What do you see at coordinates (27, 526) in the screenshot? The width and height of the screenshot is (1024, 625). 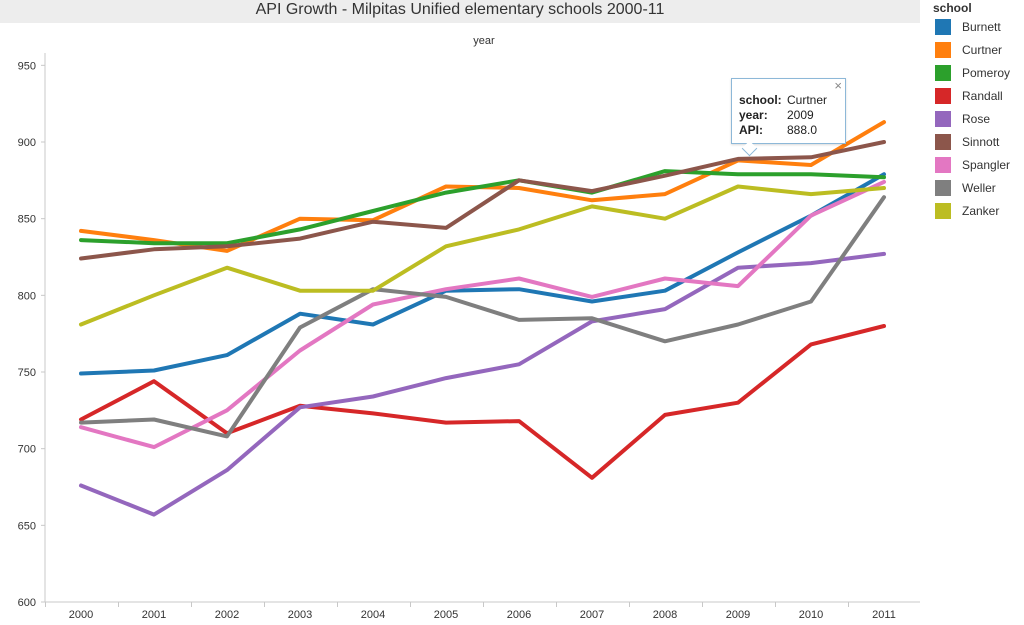 I see `y-tick-label: 650` at bounding box center [27, 526].